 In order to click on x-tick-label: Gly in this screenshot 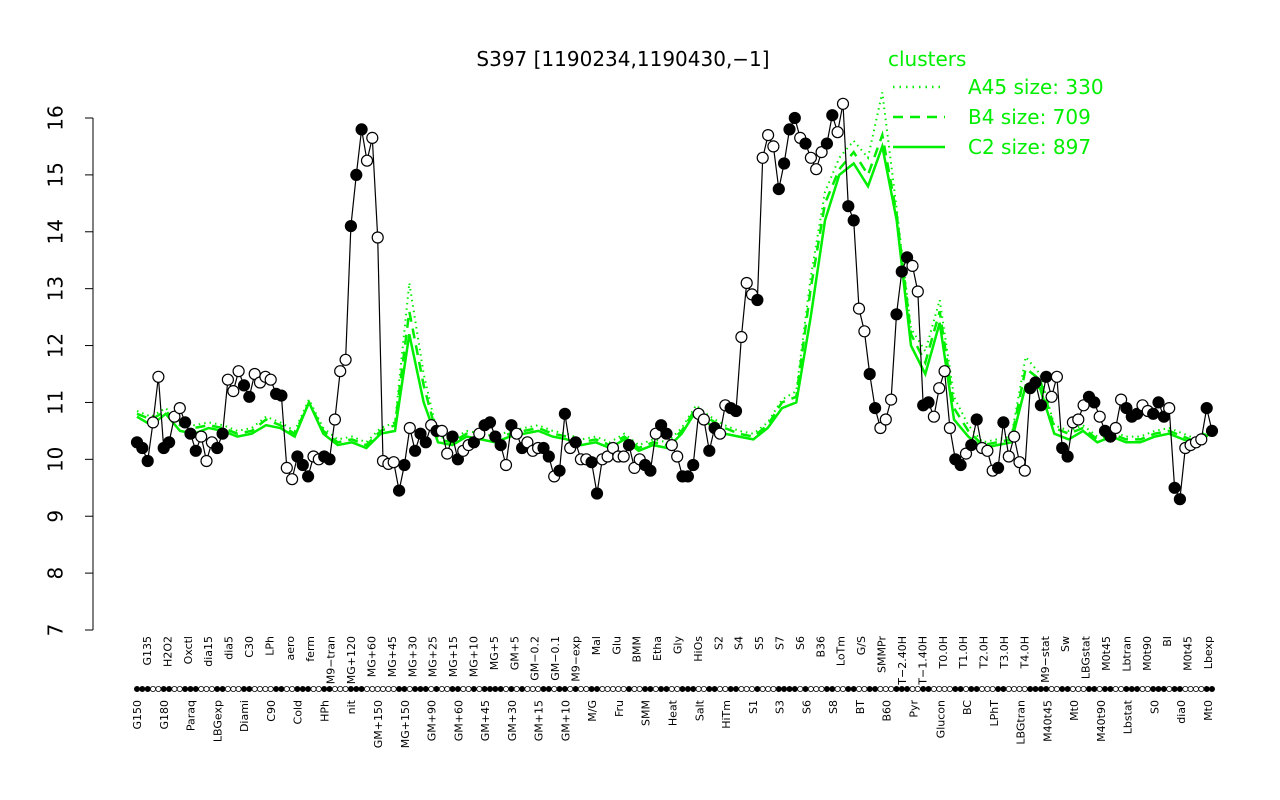, I will do `click(678, 645)`.